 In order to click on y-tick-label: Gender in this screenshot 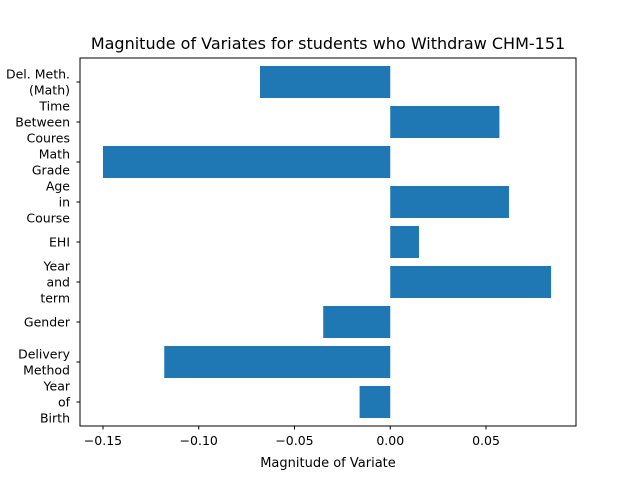, I will do `click(47, 322)`.